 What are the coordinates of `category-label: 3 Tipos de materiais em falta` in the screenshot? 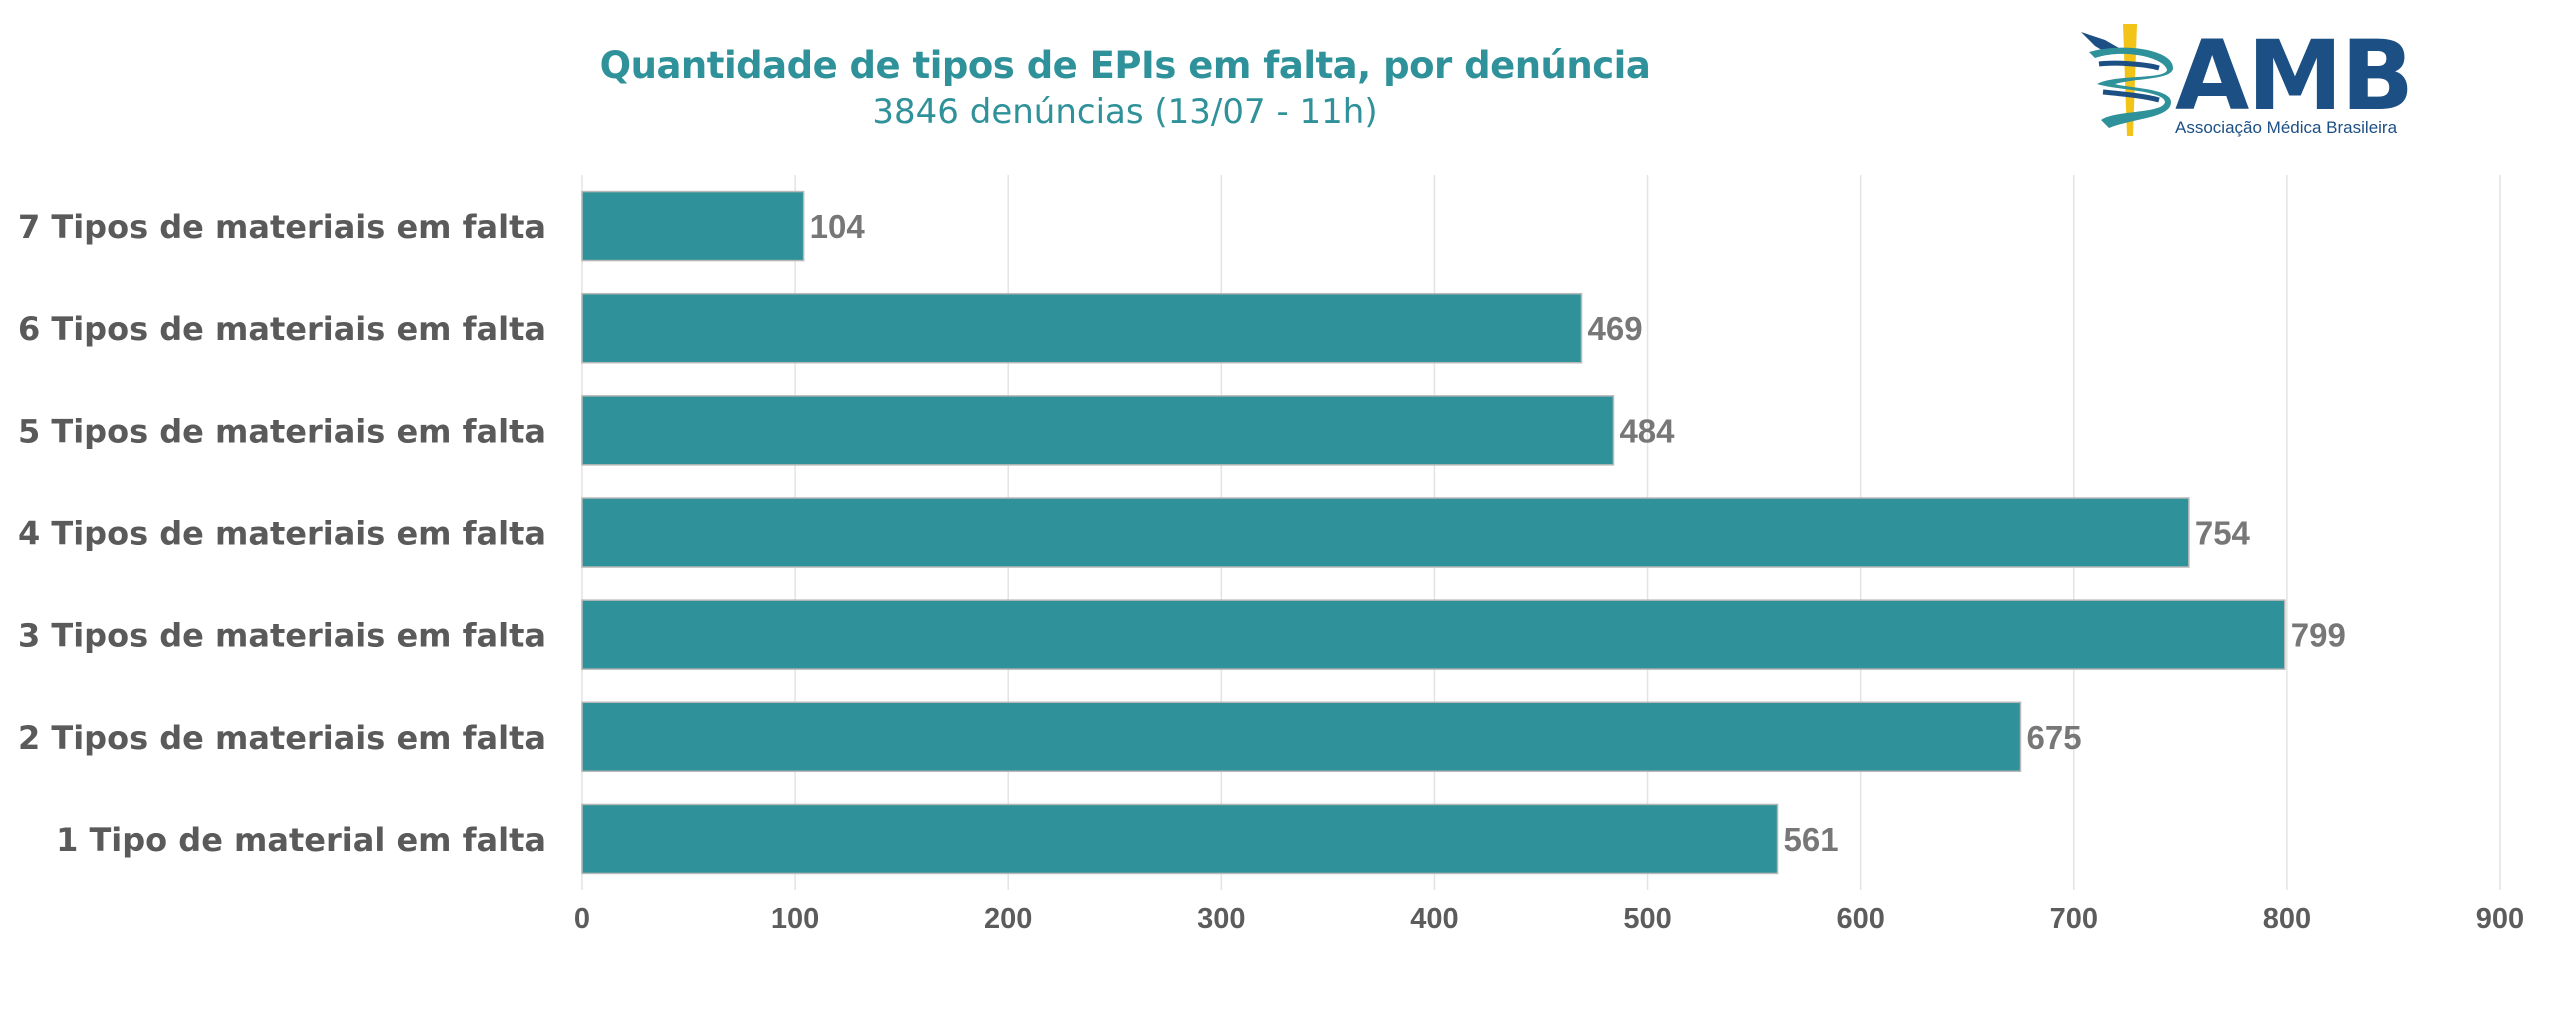 It's located at (282, 636).